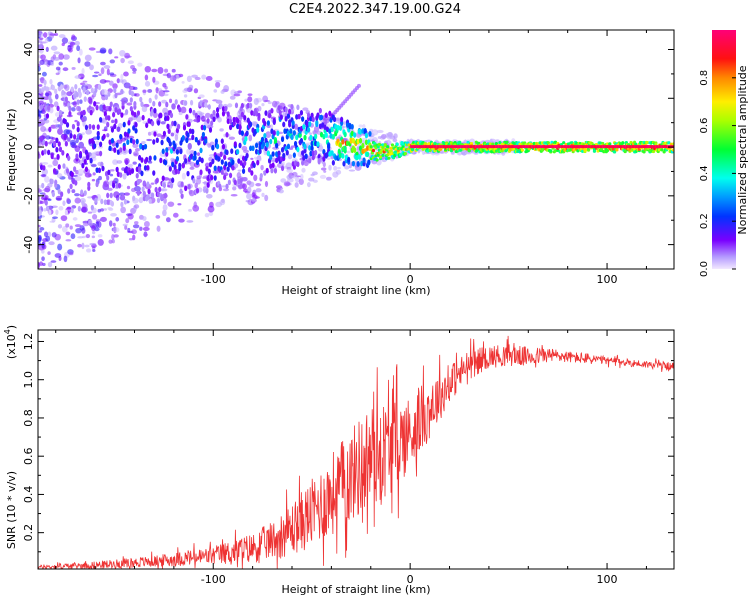  Describe the element at coordinates (358, 85) in the screenshot. I see `spectral-streak` at that location.